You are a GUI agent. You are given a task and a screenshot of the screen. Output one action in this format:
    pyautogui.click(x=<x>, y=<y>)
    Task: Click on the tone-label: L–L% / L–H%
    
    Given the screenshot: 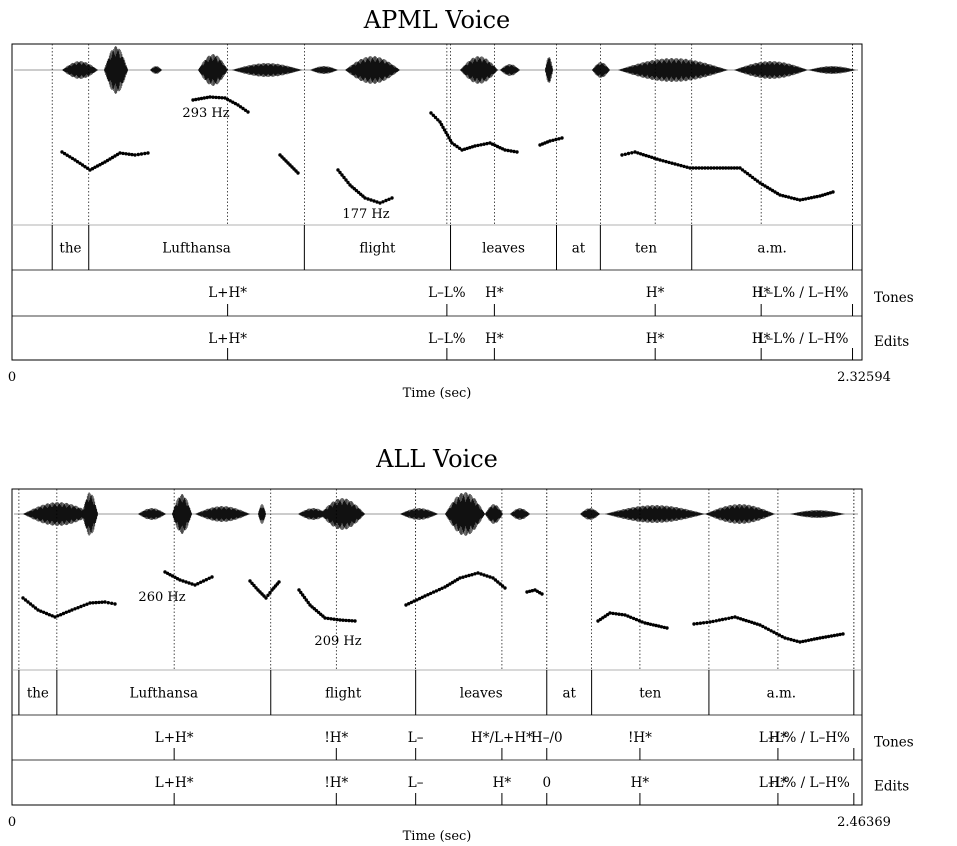 What is the action you would take?
    pyautogui.click(x=803, y=293)
    